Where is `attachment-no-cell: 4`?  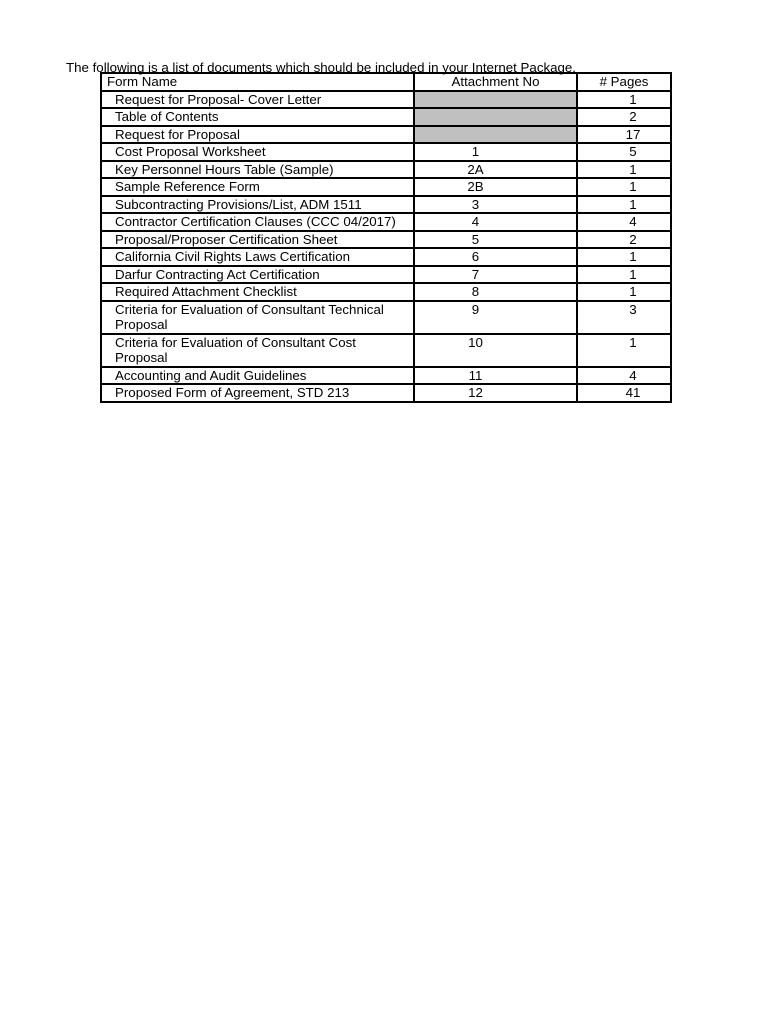 attachment-no-cell: 4 is located at coordinates (495, 222).